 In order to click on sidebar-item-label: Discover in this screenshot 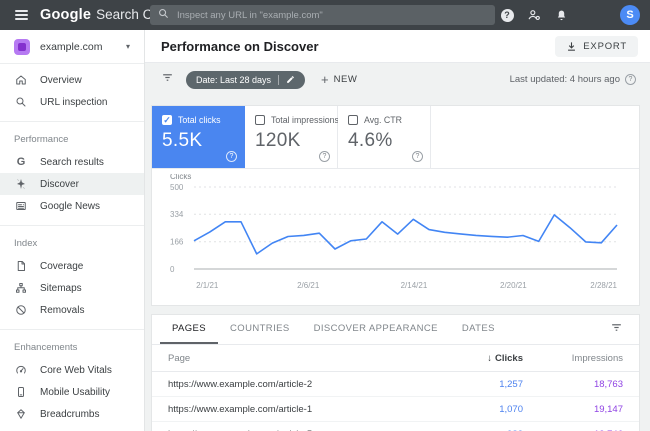, I will do `click(59, 184)`.